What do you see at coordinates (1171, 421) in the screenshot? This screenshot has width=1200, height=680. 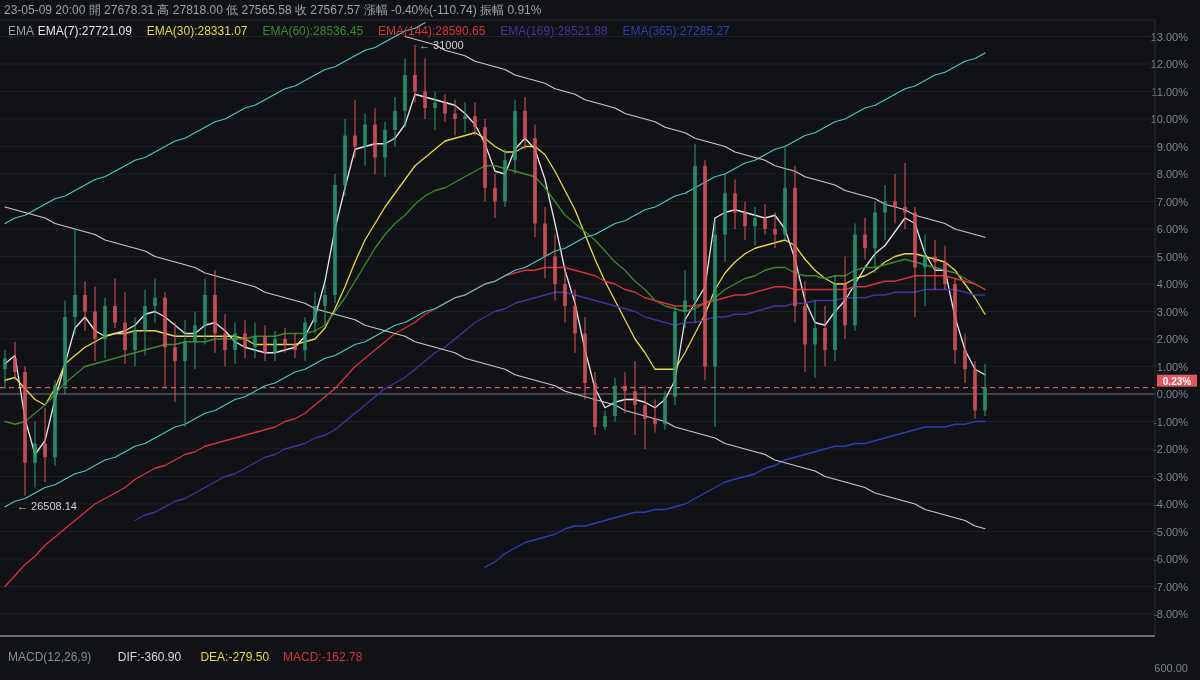 I see `y-tick-label: -1.00%` at bounding box center [1171, 421].